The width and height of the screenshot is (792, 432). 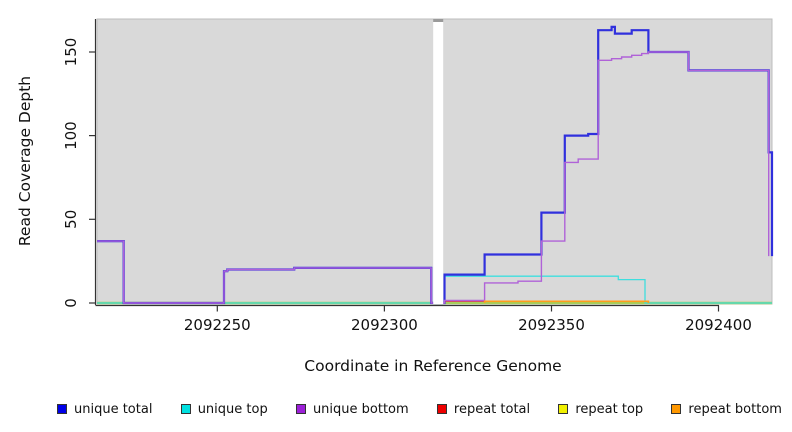 I want to click on legend-item-repeat-bottom: repeat bottom, so click(x=726, y=409).